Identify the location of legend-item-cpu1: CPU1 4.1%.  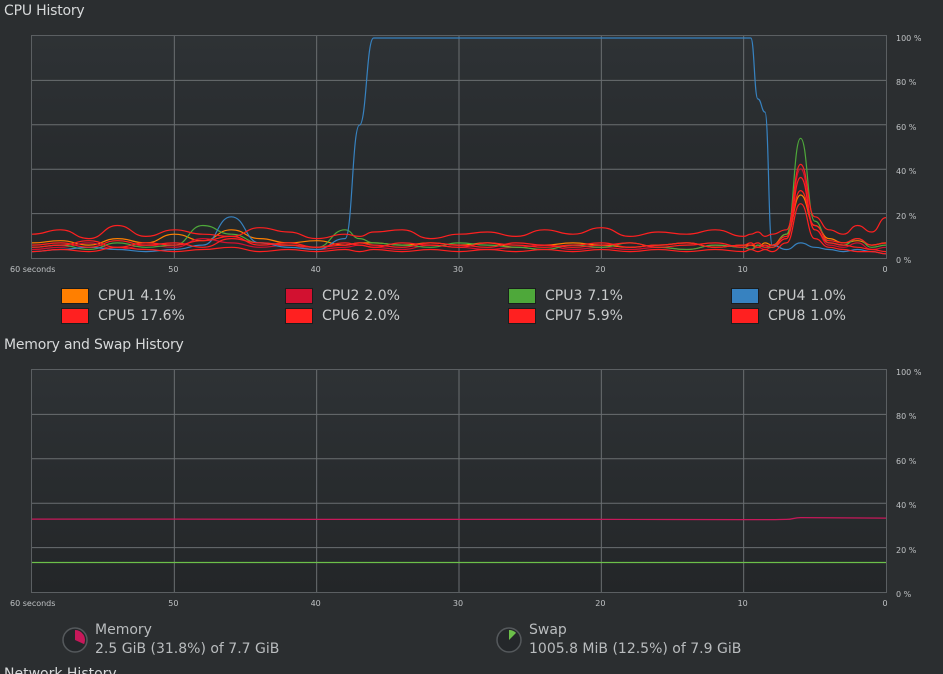
(118, 296).